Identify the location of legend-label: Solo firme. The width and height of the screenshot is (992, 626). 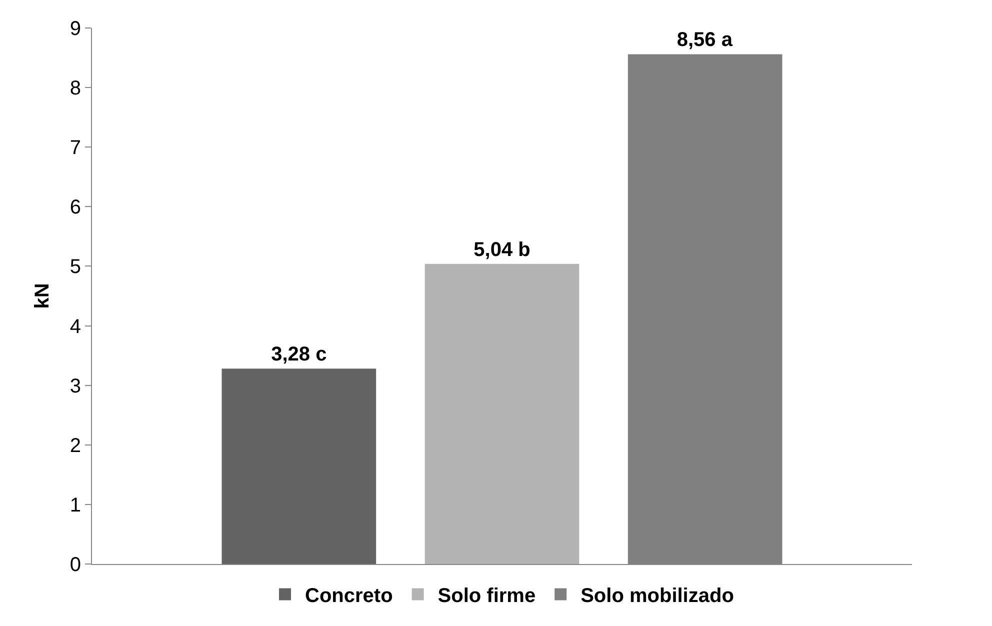
(487, 596).